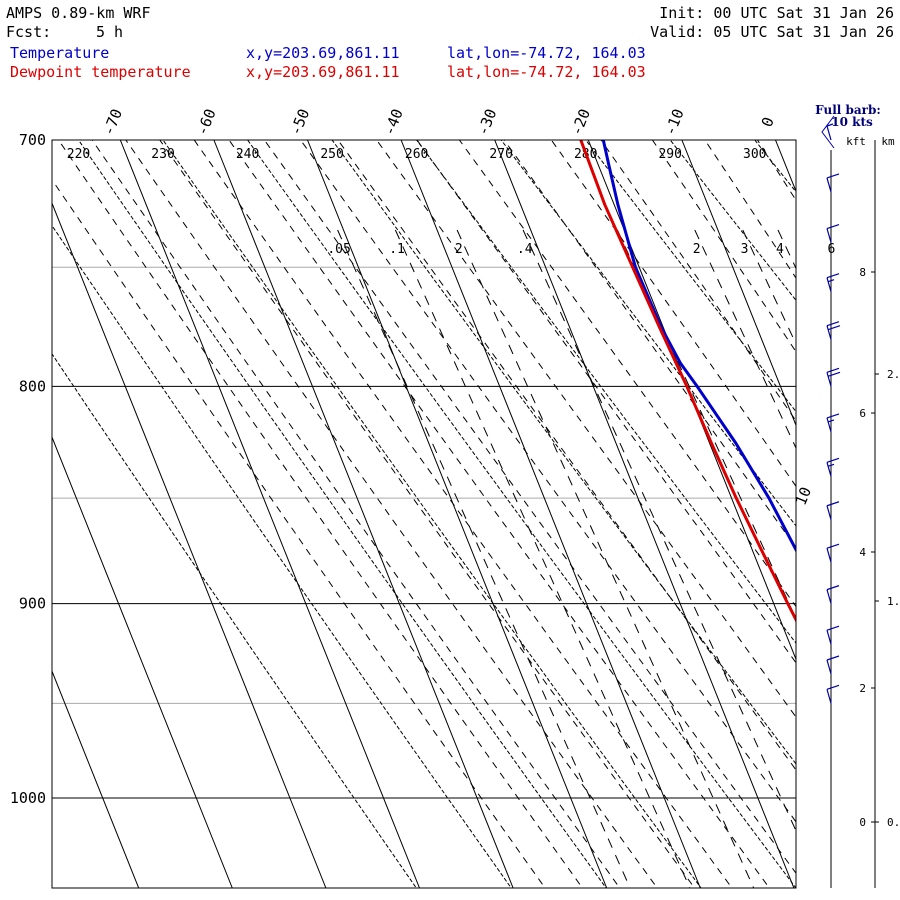 This screenshot has height=900, width=900. I want to click on pressure-tick-label: 900, so click(32, 604).